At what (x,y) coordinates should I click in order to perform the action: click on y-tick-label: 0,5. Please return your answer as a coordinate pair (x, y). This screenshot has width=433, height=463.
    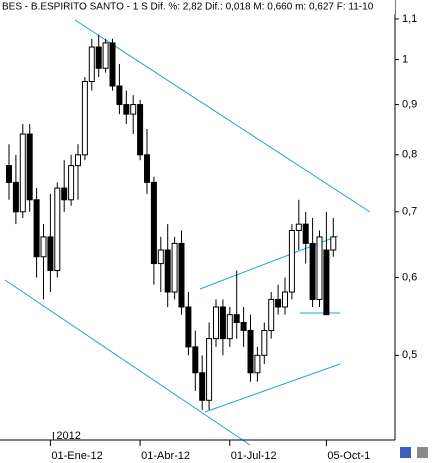
    Looking at the image, I should click on (409, 355).